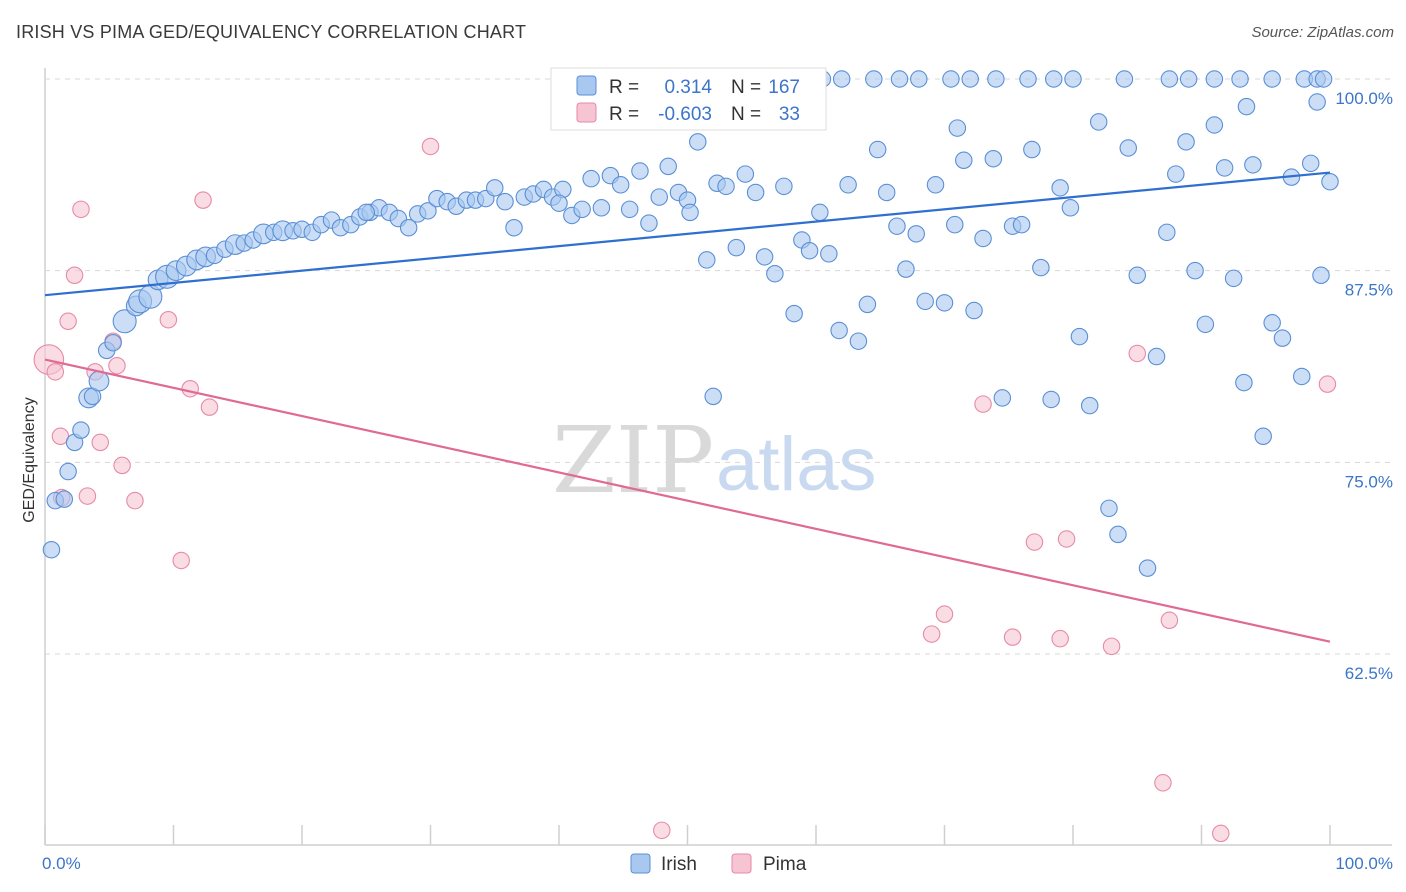 Image resolution: width=1406 pixels, height=892 pixels. What do you see at coordinates (687, 234) in the screenshot?
I see `irish-trend-line` at bounding box center [687, 234].